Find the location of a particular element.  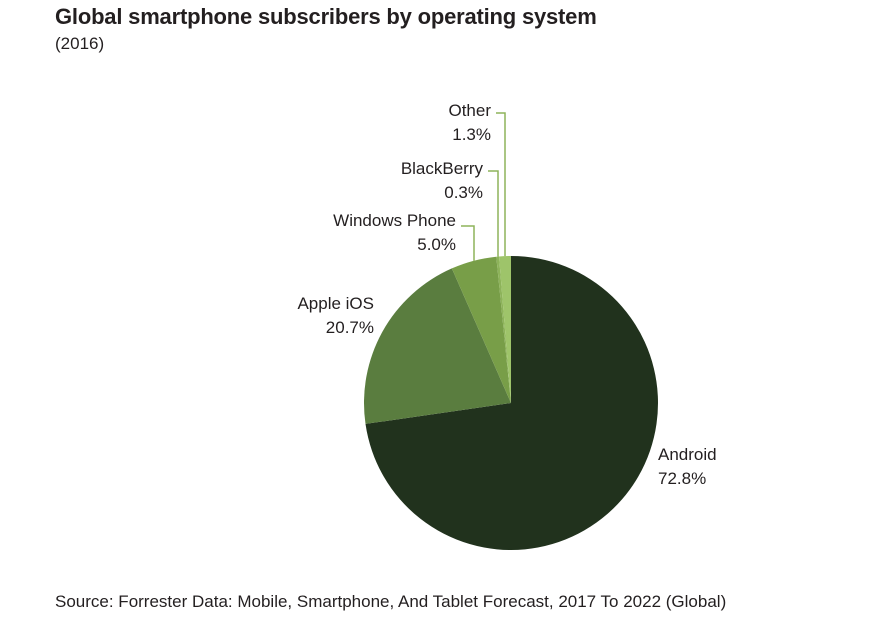

slice-label-apple-ios: Apple iOS is located at coordinates (335, 303).